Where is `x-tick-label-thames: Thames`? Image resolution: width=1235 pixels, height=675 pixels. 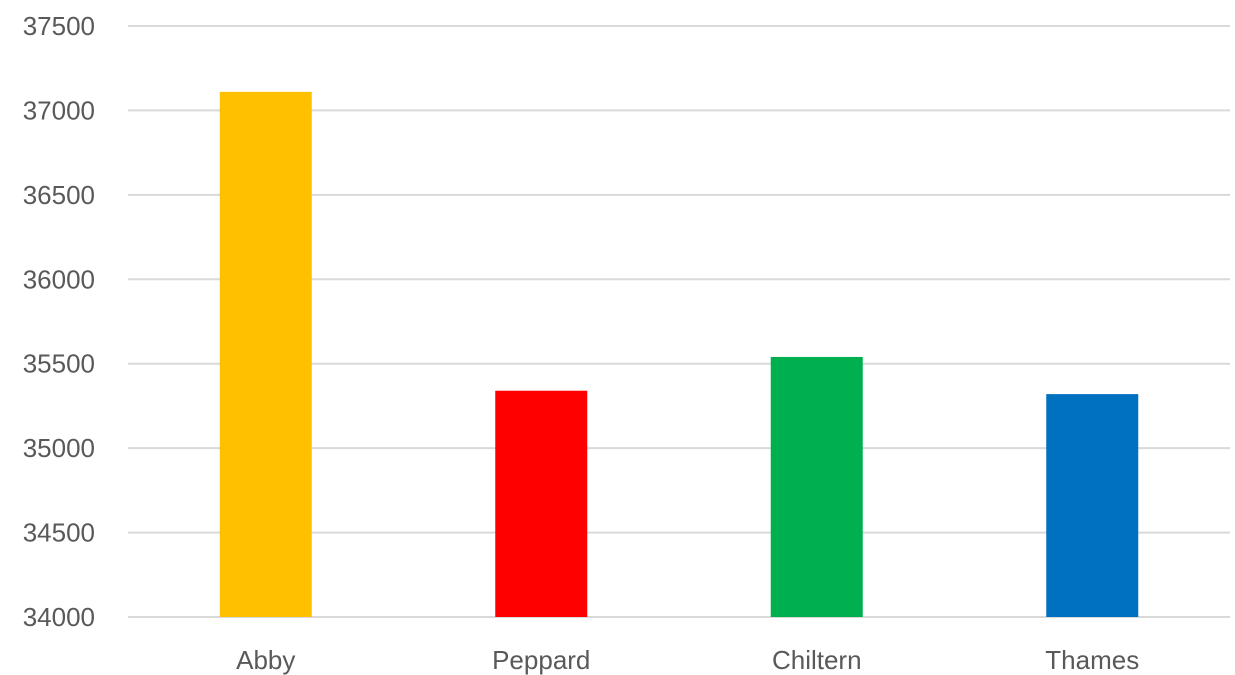 x-tick-label-thames: Thames is located at coordinates (1092, 660).